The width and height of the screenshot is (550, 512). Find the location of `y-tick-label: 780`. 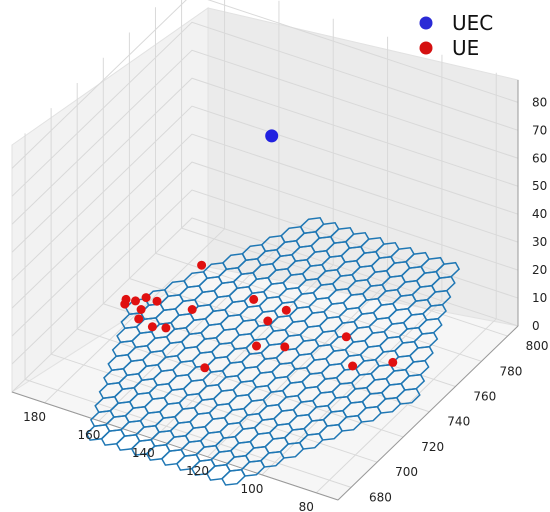

y-tick-label: 780 is located at coordinates (510, 371).